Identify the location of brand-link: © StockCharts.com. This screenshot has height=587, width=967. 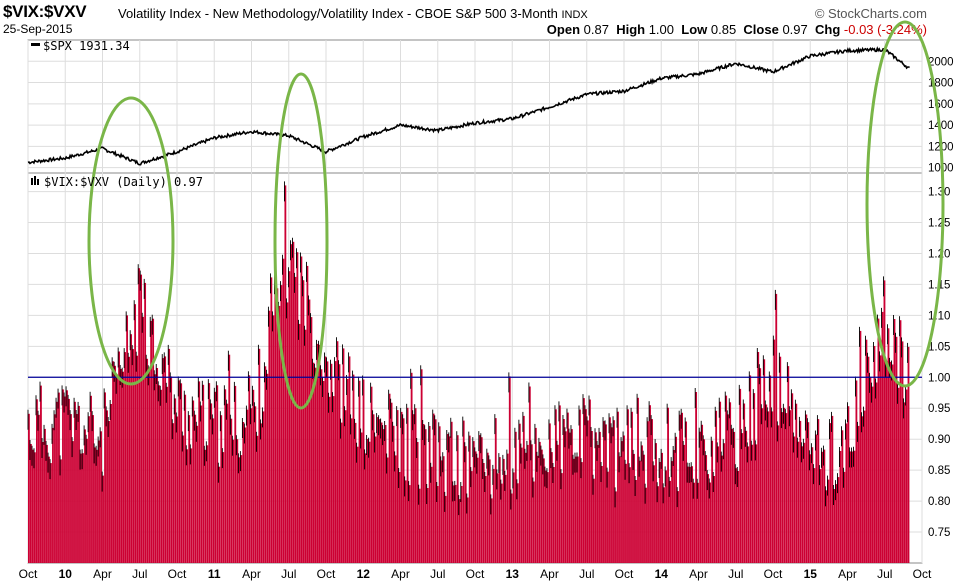
(870, 13).